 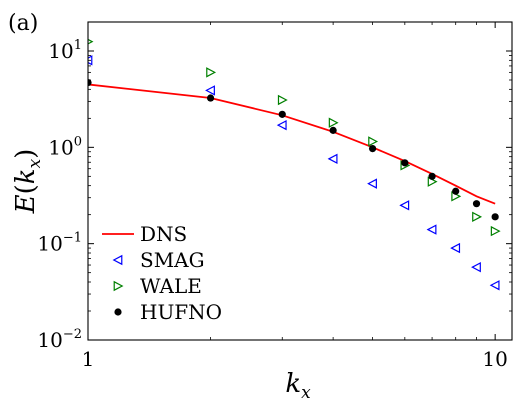 I want to click on y-tick-label: 10⁰, so click(x=65, y=146).